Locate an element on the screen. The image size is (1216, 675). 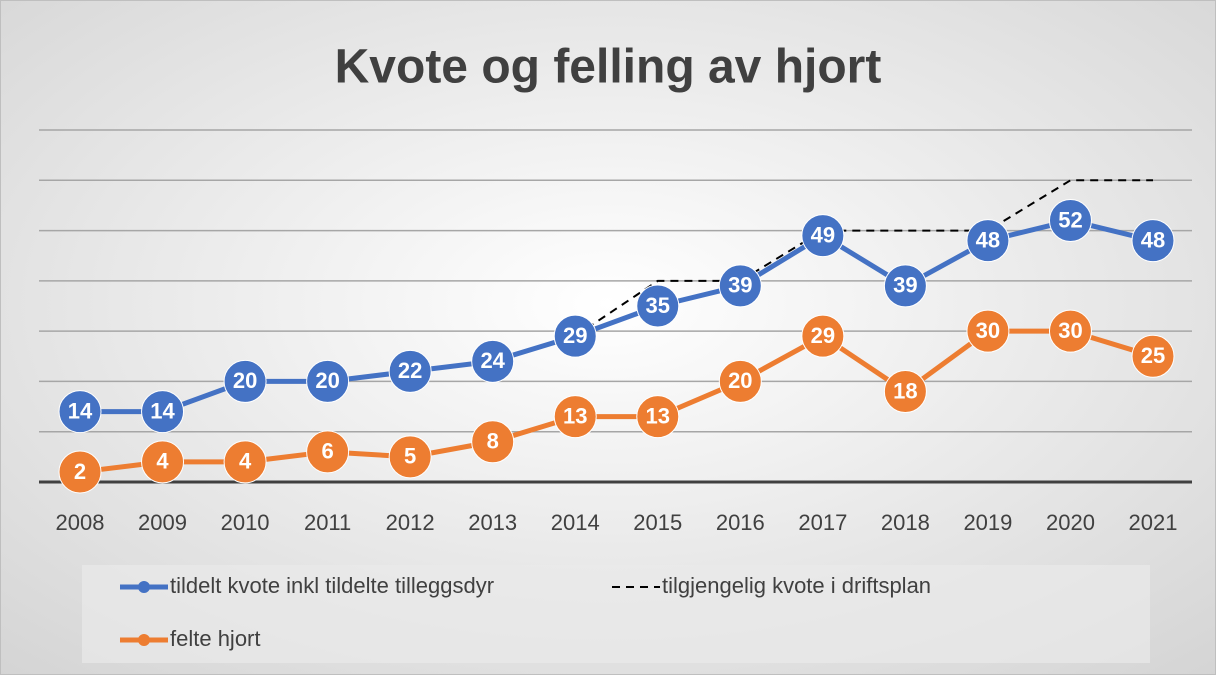
data-label: 35 is located at coordinates (658, 305).